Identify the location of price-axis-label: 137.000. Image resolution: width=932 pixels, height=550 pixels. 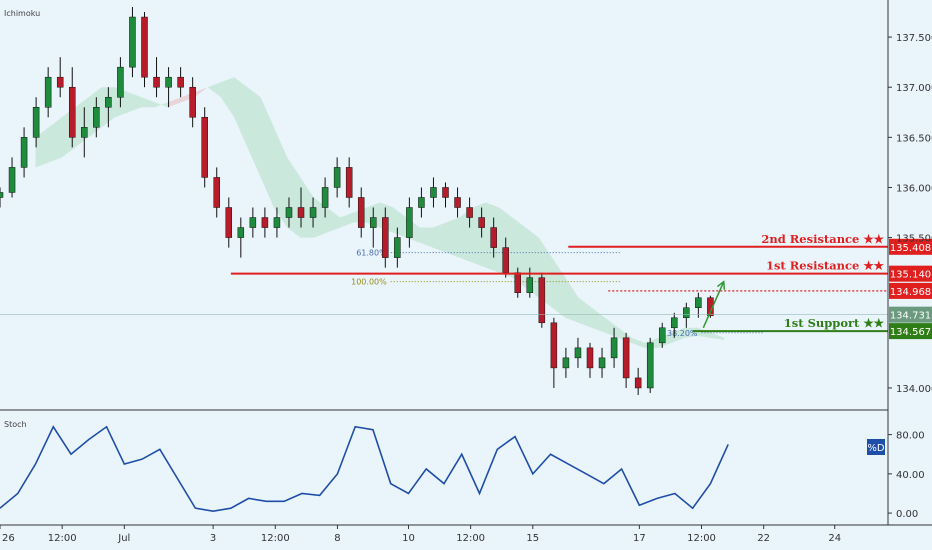
(914, 88).